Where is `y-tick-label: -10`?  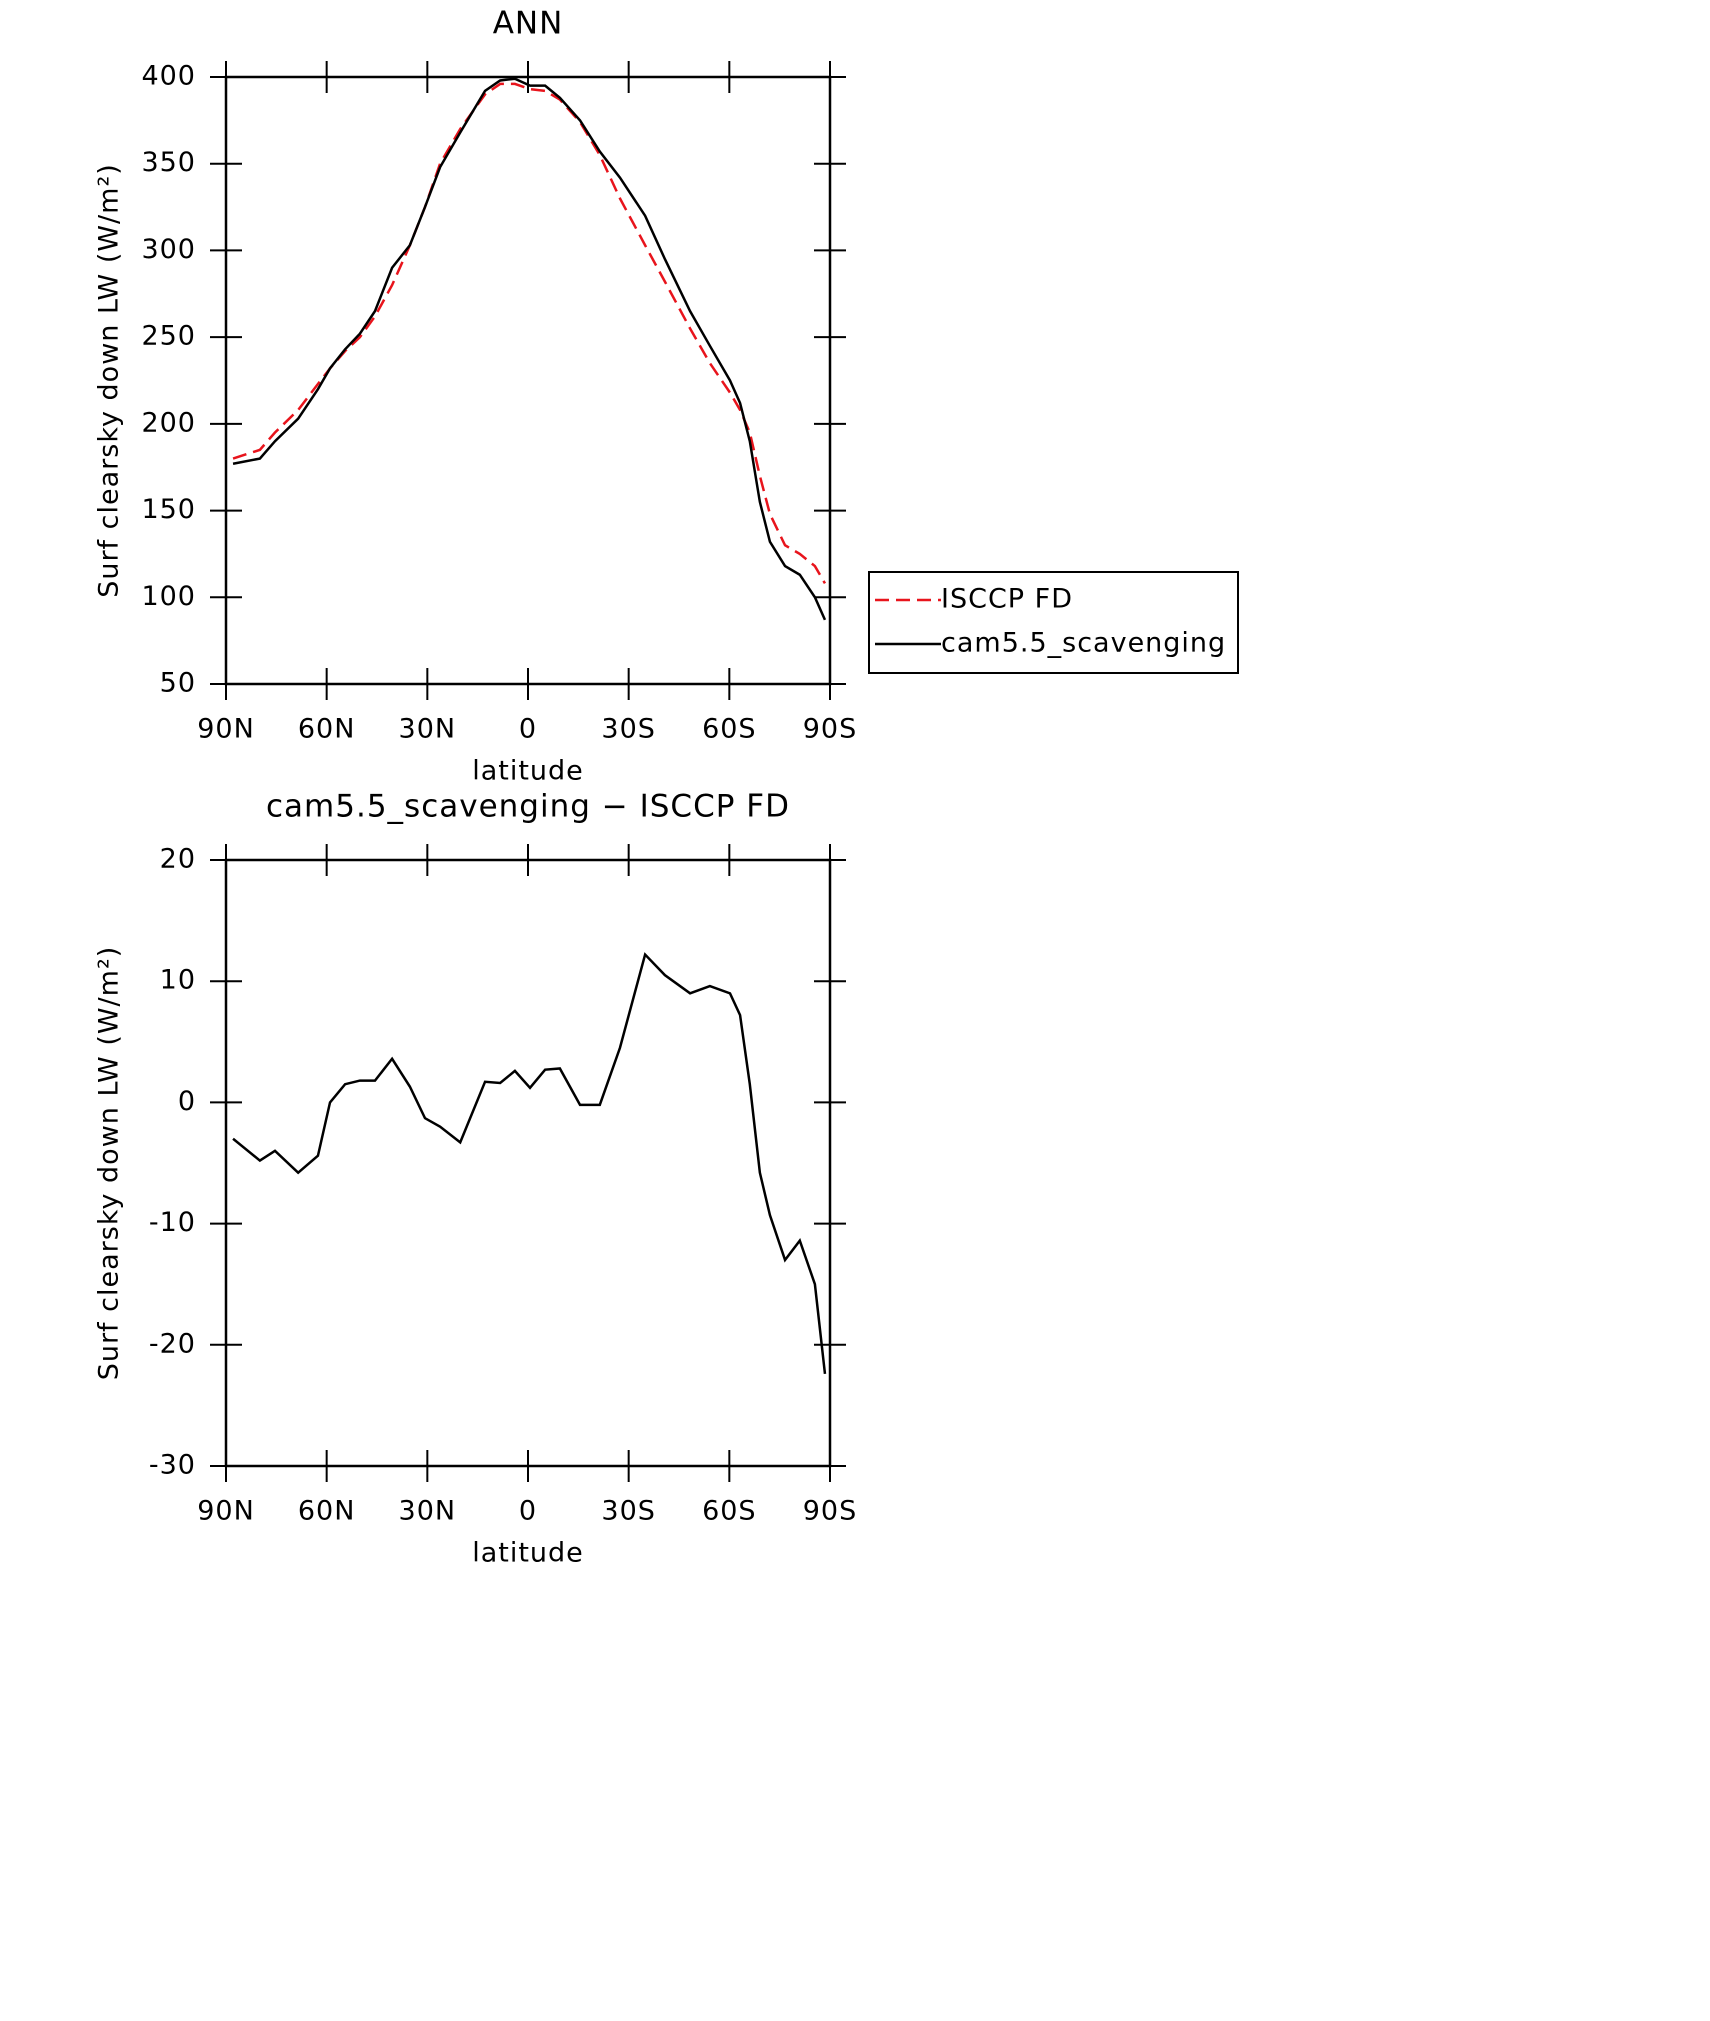
y-tick-label: -10 is located at coordinates (172, 1222).